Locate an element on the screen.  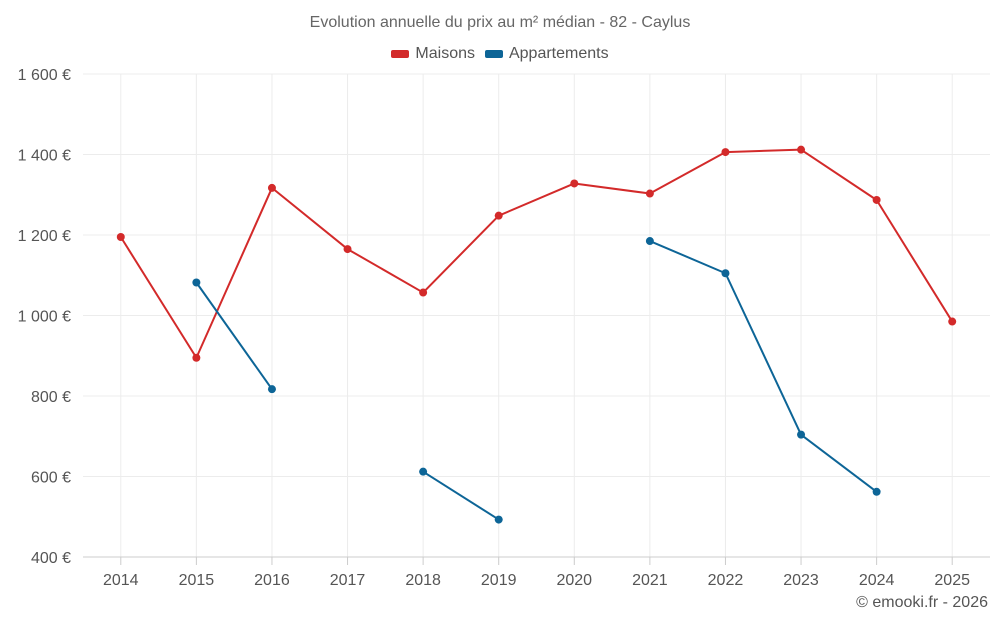
x-tick-label: 2025 is located at coordinates (952, 580).